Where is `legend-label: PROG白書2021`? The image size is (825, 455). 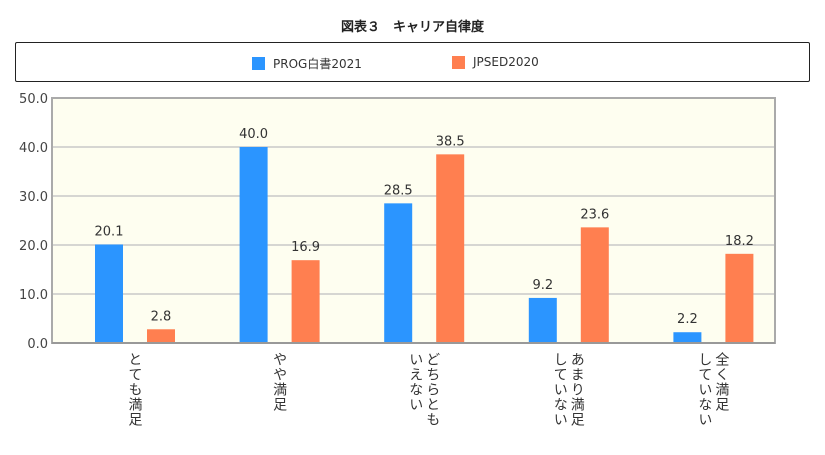 legend-label: PROG白書2021 is located at coordinates (317, 64).